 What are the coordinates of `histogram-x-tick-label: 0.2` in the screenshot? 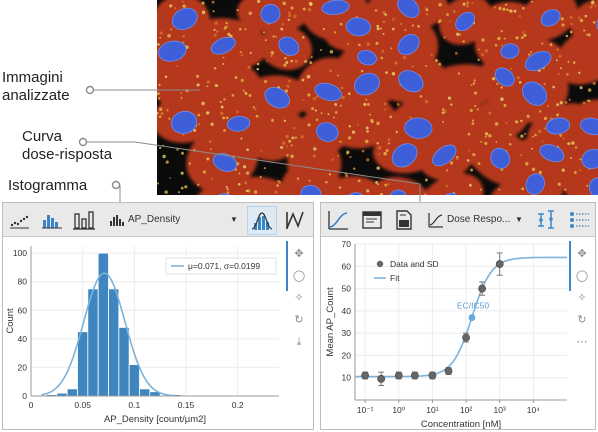 It's located at (238, 405).